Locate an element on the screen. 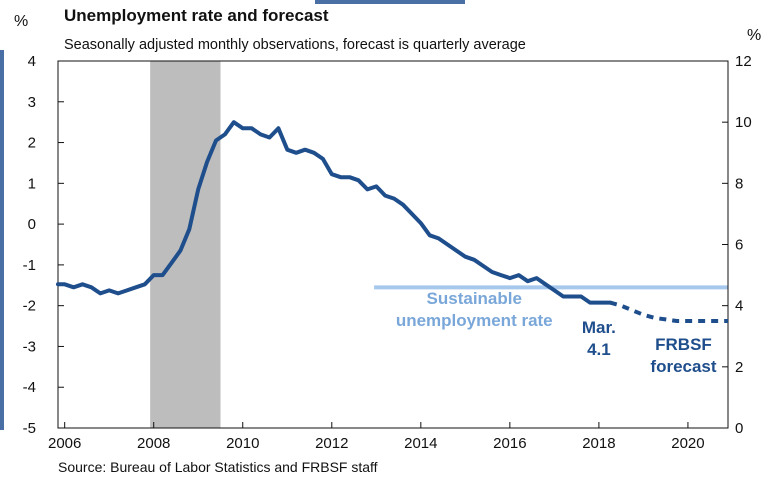 The image size is (781, 485). right-tick-label: 0 is located at coordinates (739, 428).